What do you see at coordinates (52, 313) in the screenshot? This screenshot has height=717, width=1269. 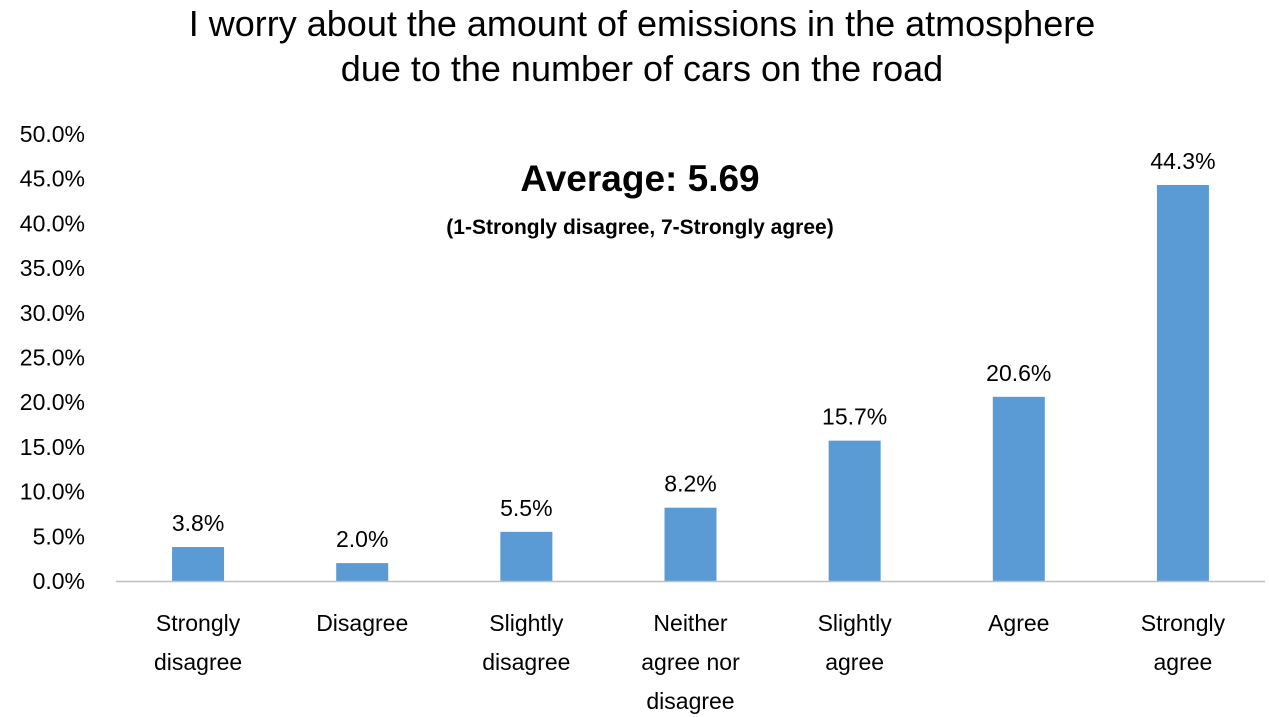 I see `y-tick-label: 30.0%` at bounding box center [52, 313].